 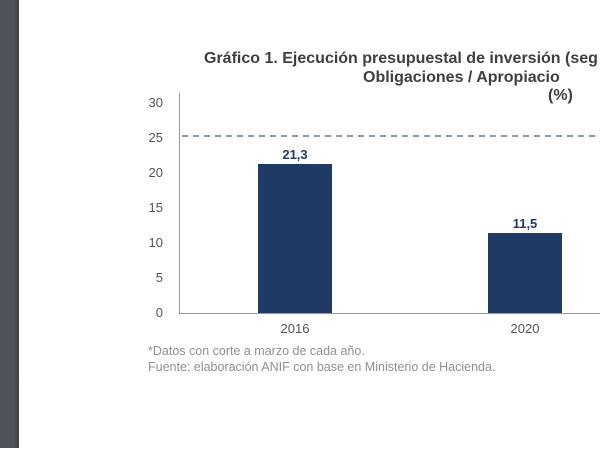 I want to click on y-tick-label: 0, so click(x=159, y=312).